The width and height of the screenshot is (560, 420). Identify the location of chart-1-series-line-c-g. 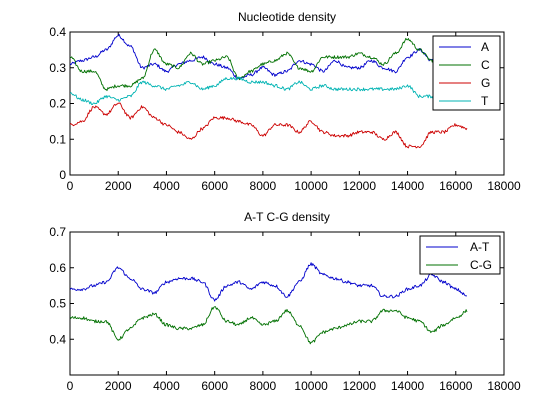
(269, 325).